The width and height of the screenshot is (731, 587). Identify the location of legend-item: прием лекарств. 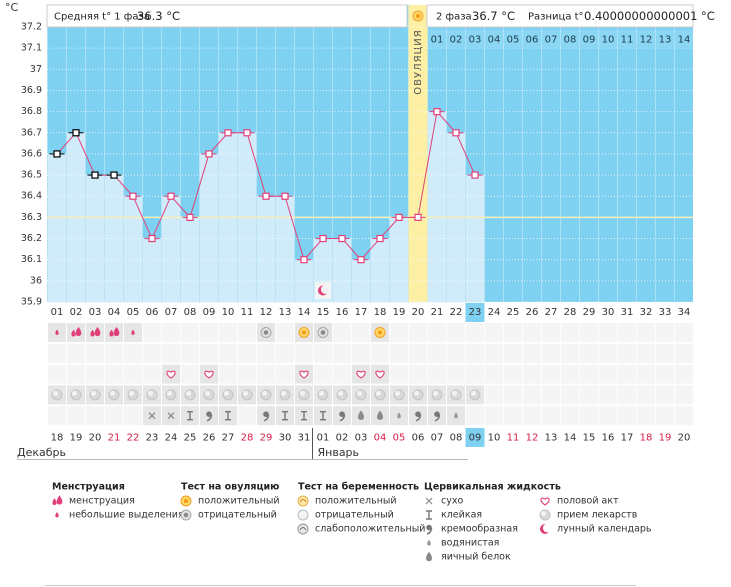
(597, 515).